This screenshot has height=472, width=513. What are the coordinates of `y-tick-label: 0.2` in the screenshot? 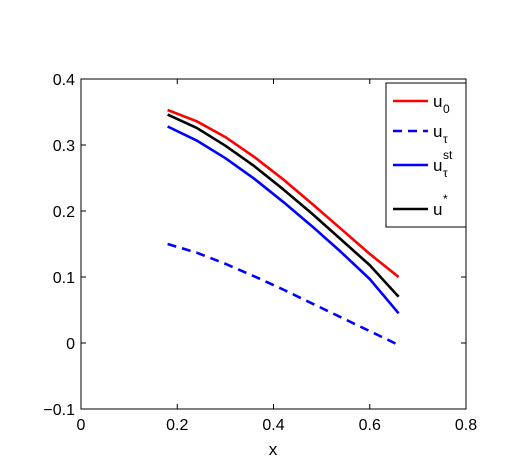 It's located at (64, 212).